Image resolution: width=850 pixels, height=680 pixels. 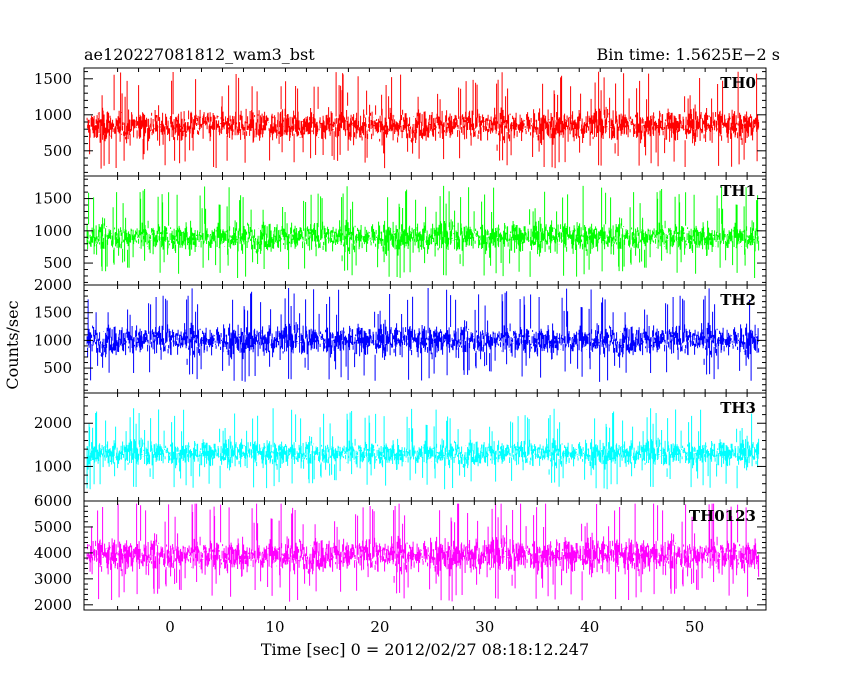 I want to click on panel-th1: TH1 500 1000 1500, so click(x=400, y=230).